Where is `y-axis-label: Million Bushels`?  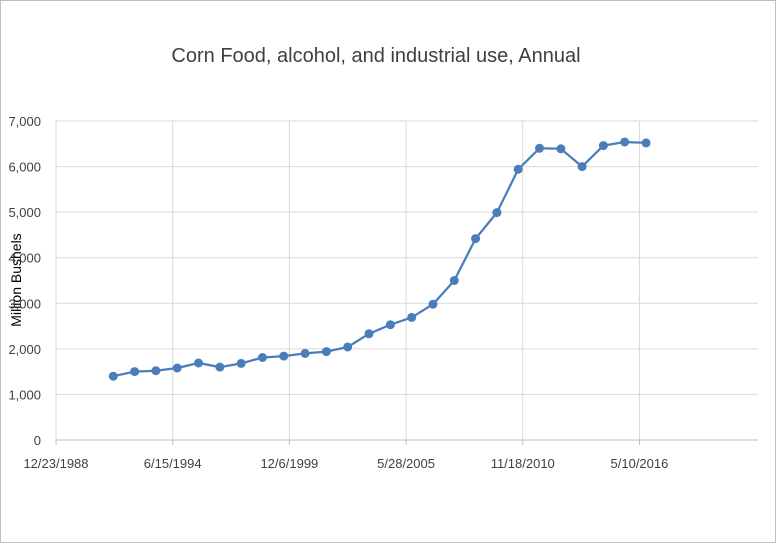 y-axis-label: Million Bushels is located at coordinates (16, 279).